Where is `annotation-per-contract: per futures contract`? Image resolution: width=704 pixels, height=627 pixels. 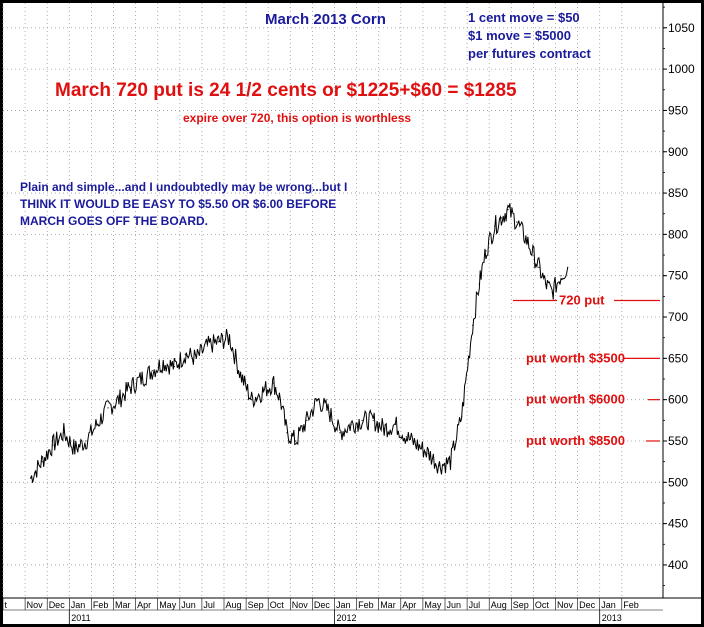 annotation-per-contract: per futures contract is located at coordinates (529, 53).